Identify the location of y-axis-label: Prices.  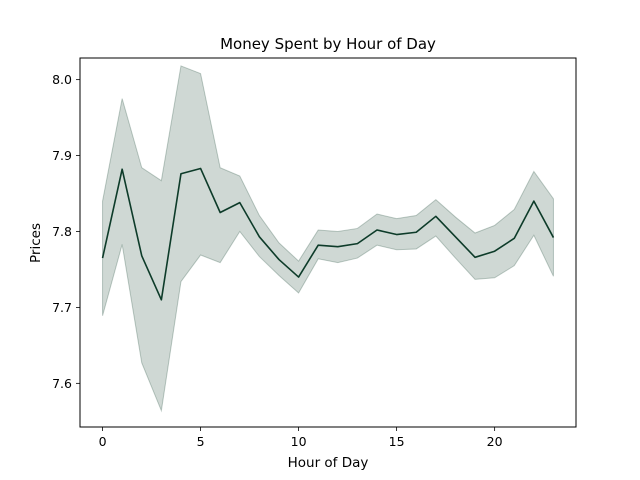
(36, 243).